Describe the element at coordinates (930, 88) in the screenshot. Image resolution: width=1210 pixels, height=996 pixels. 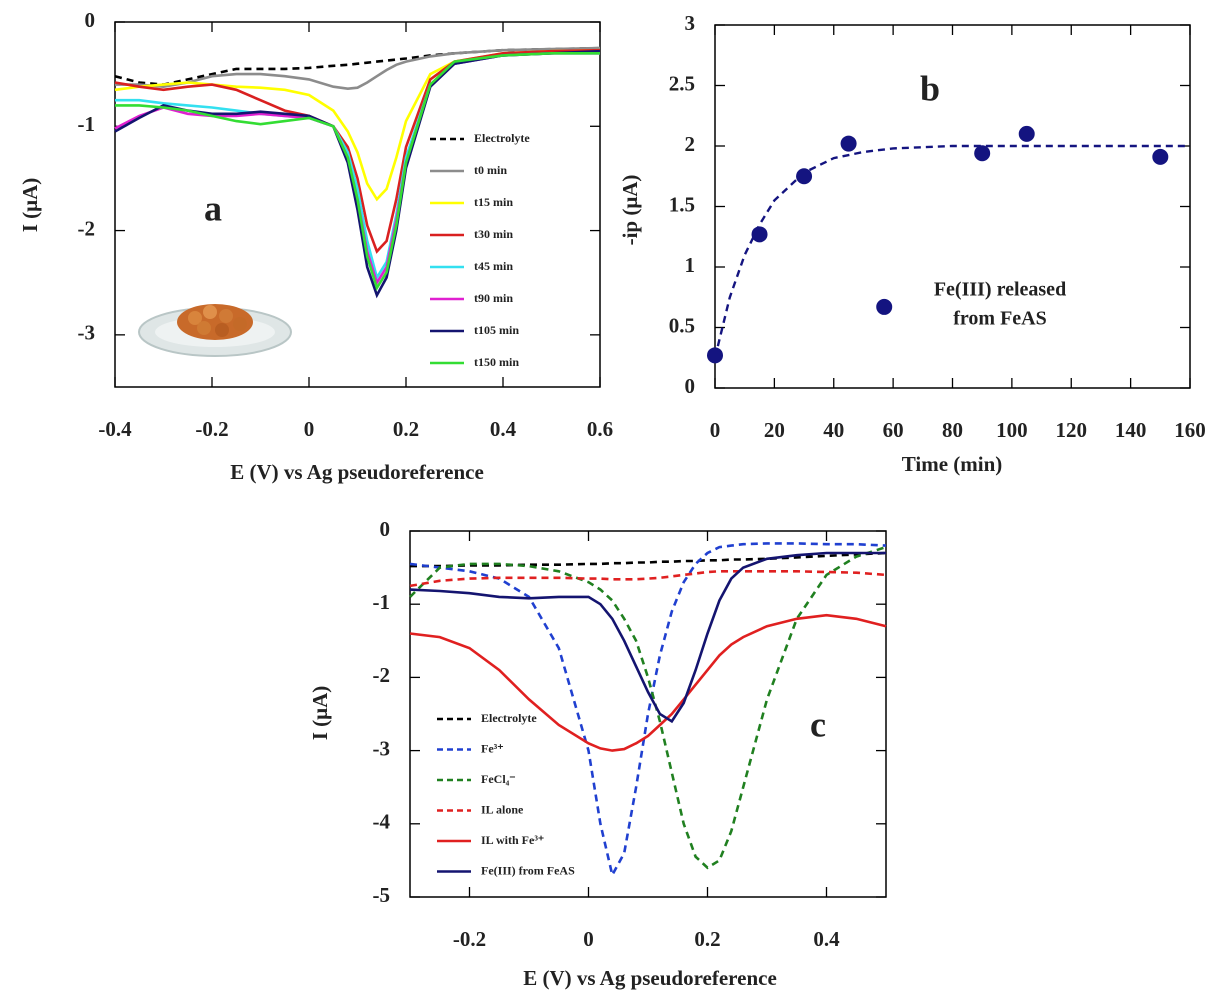
I see `panel-label: b` at that location.